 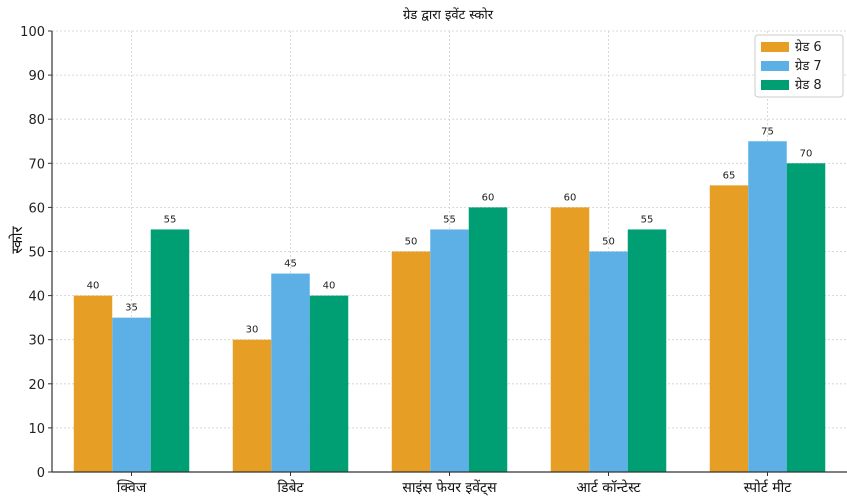 I want to click on y-tick-label: 20, so click(x=36, y=385).